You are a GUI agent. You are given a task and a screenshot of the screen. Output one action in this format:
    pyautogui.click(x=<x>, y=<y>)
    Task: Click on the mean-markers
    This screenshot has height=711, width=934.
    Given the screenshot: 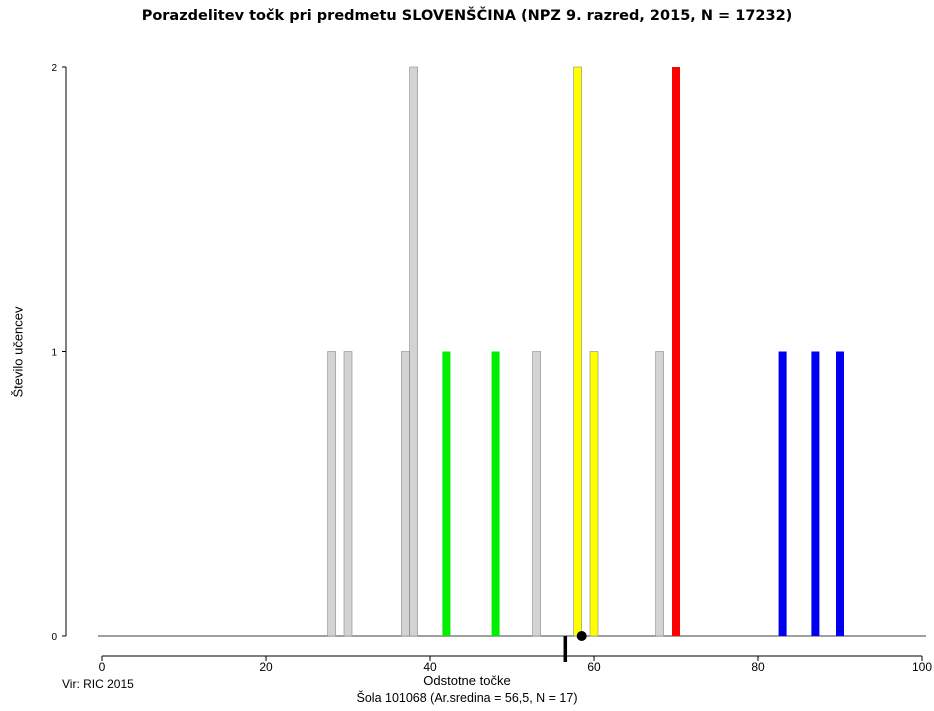 What is the action you would take?
    pyautogui.click(x=575, y=646)
    